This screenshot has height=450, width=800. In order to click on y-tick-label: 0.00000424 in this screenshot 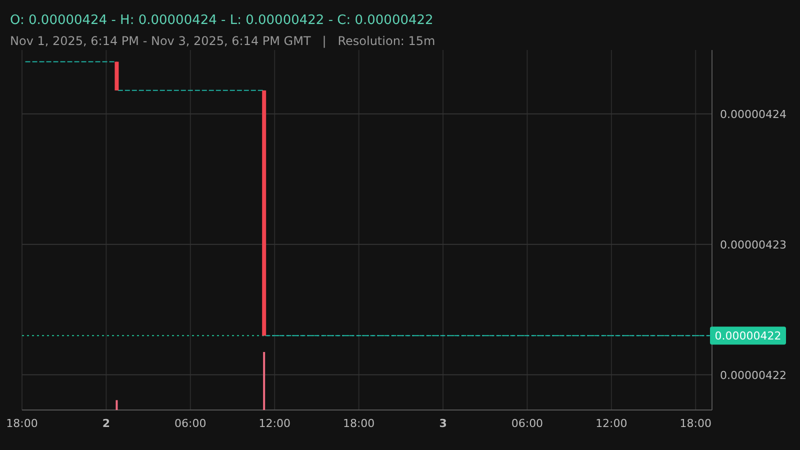, I will do `click(753, 114)`.